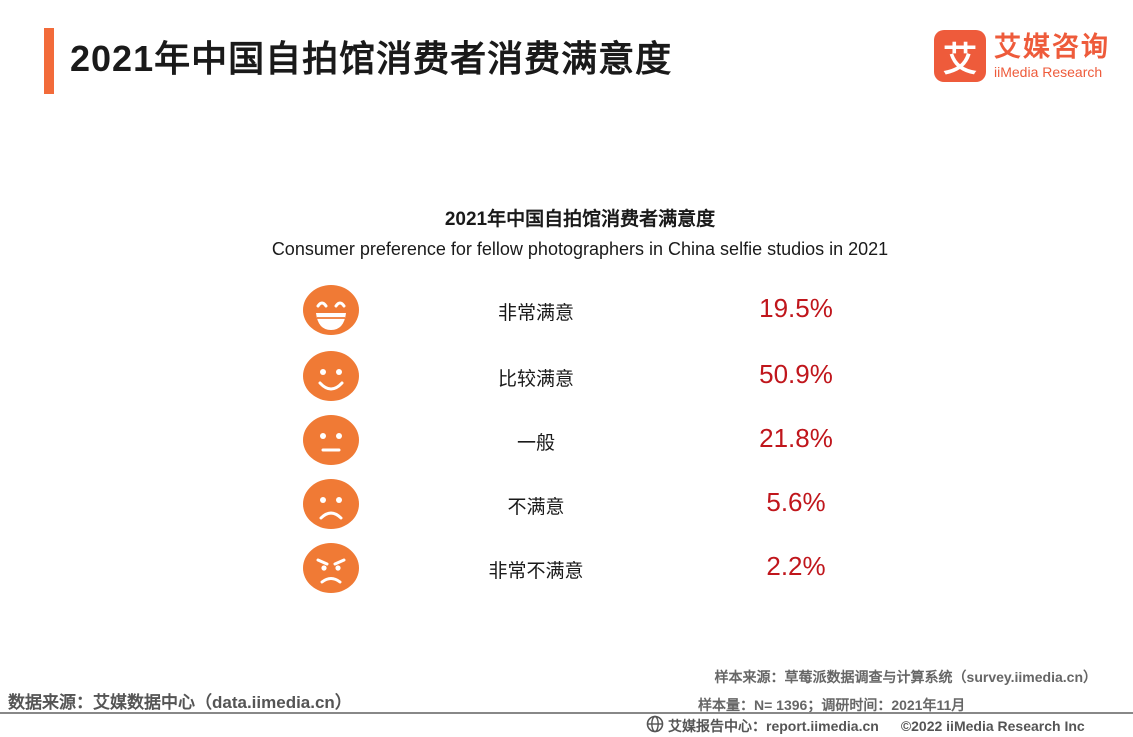  I want to click on table-row: 非常满意 19.5%, so click(566, 314).